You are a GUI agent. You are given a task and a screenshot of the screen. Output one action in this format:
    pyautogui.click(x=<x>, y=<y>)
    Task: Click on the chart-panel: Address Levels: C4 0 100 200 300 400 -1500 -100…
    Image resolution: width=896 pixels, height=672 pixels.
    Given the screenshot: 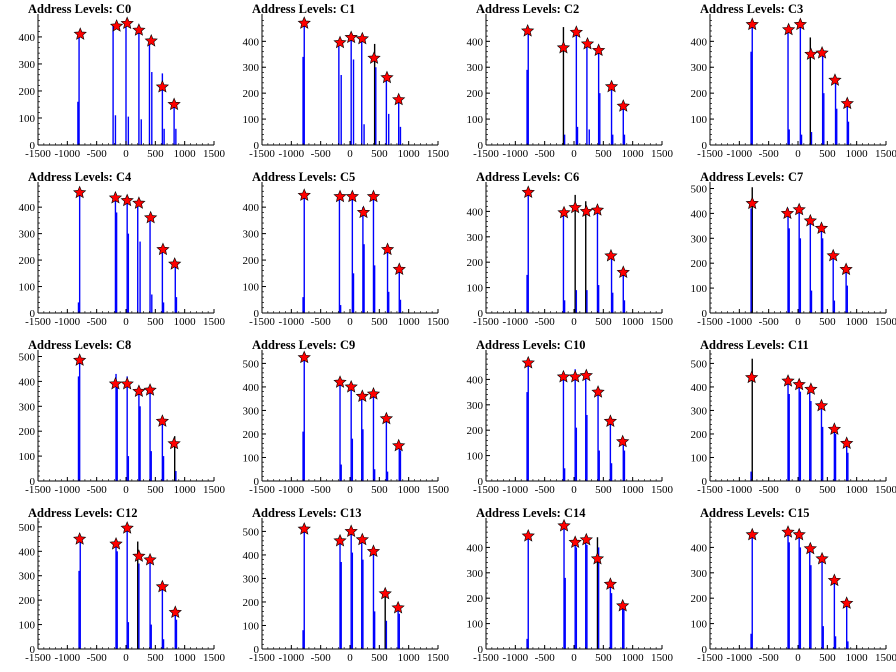 What is the action you would take?
    pyautogui.click(x=113, y=252)
    